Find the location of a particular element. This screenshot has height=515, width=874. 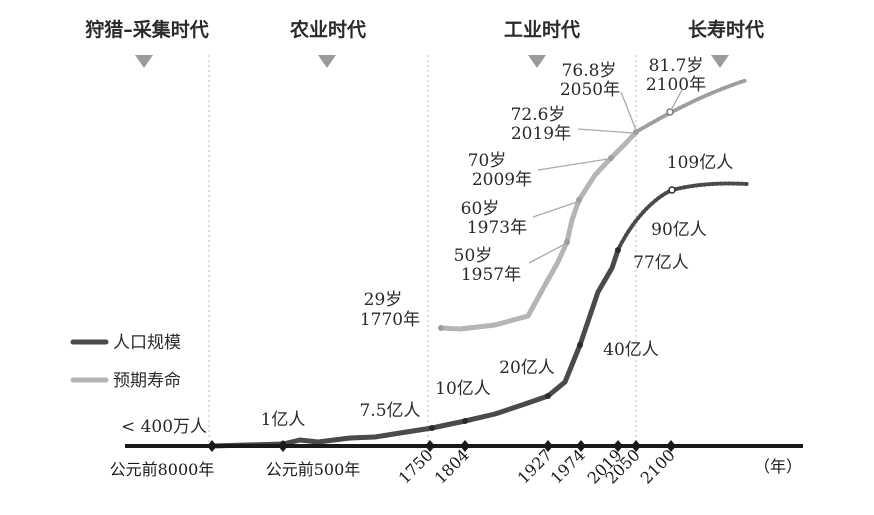

data-label-year: 2009年 is located at coordinates (502, 180).